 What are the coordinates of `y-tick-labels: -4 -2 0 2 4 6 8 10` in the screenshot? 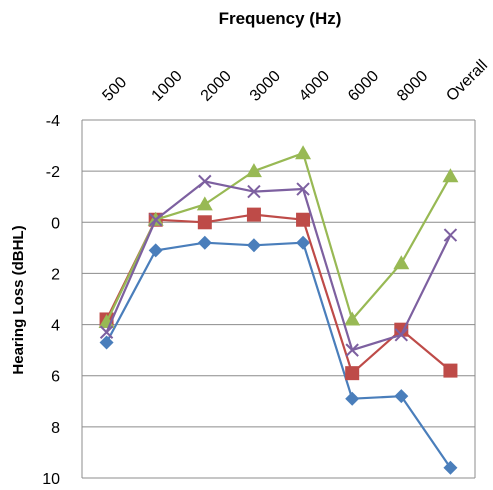 It's located at (51, 300).